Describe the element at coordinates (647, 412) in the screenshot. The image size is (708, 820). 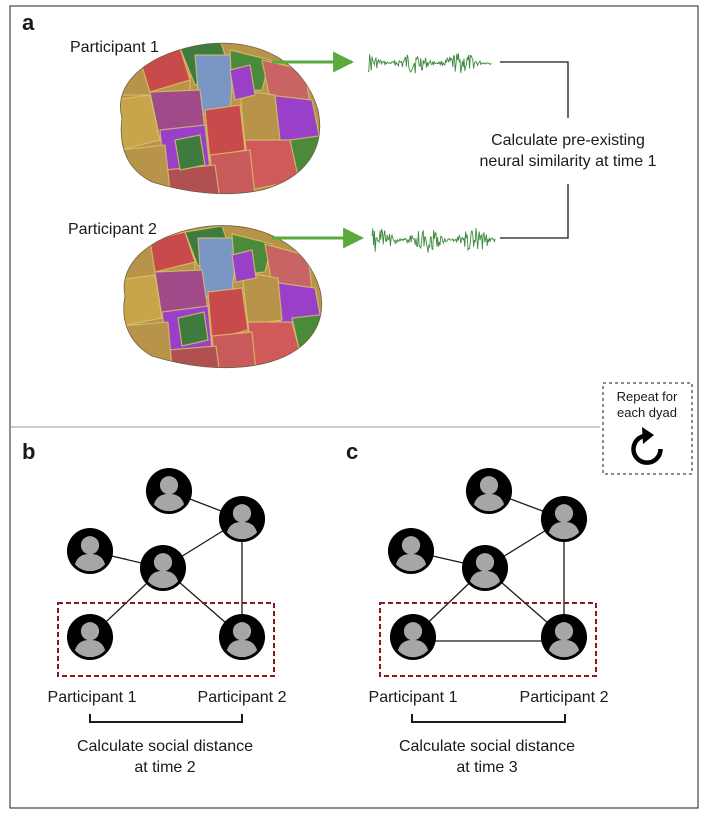
I see `repeat-label-line2: each dyad` at that location.